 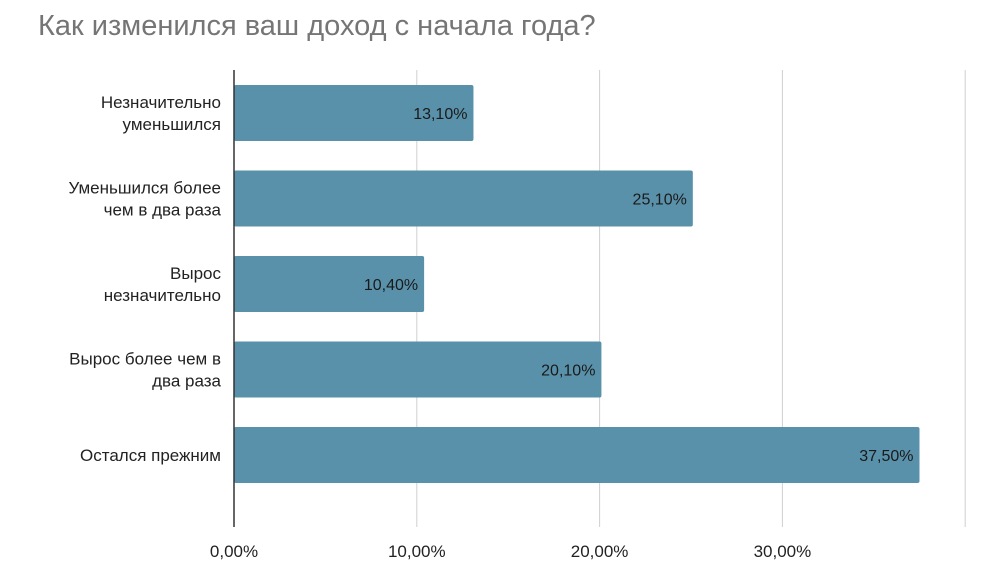 What do you see at coordinates (195, 273) in the screenshot?
I see `category-label: Вырос` at bounding box center [195, 273].